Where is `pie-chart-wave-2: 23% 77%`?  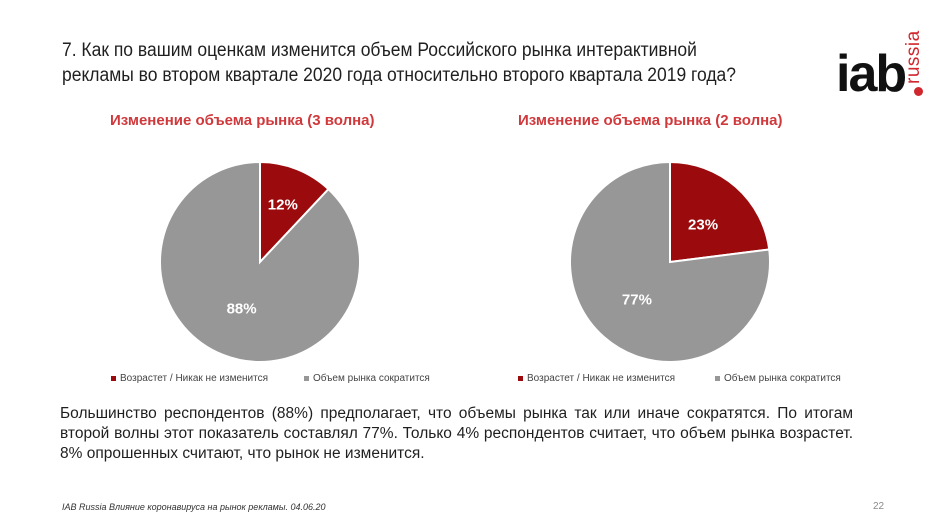 pie-chart-wave-2: 23% 77% is located at coordinates (670, 261).